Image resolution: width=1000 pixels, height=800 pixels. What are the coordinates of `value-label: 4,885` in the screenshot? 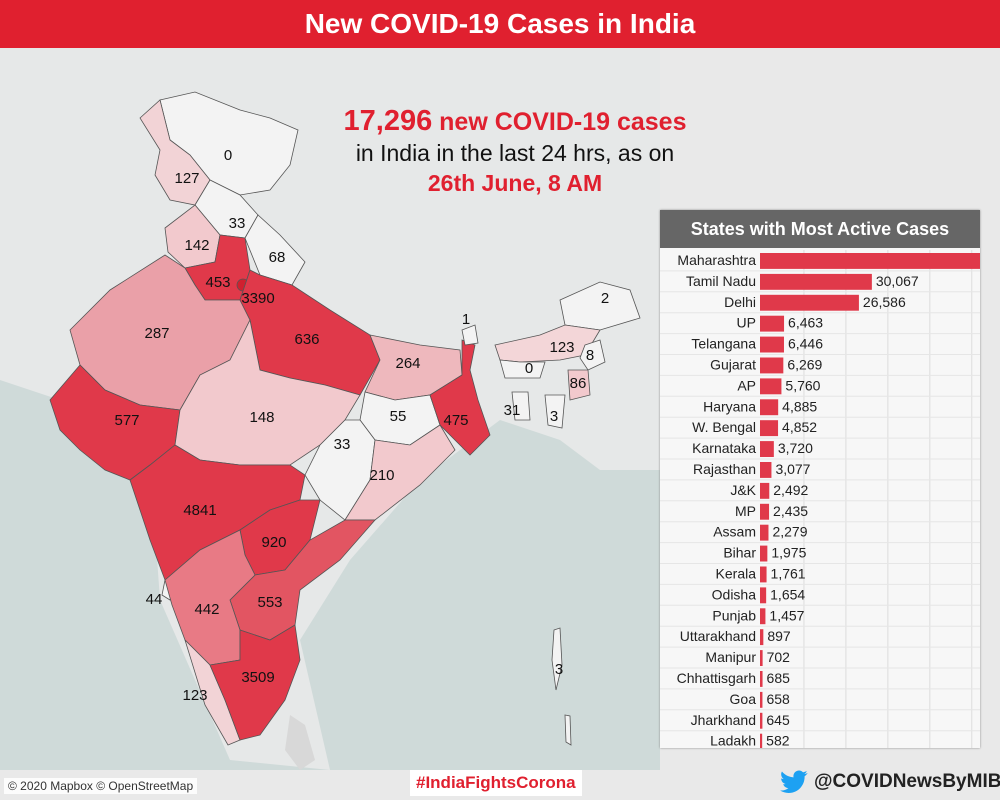 It's located at (799, 406).